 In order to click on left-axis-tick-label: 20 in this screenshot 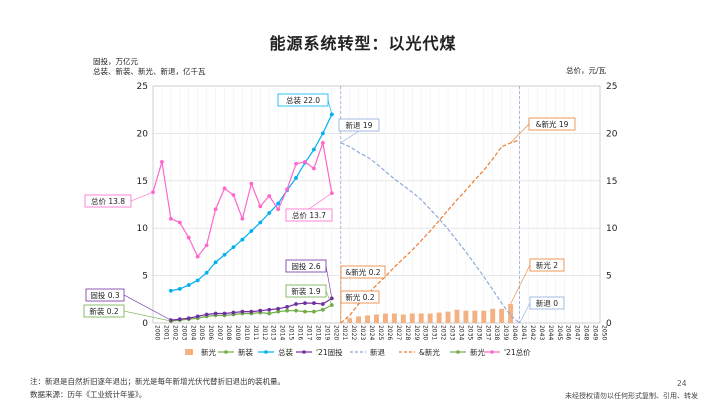, I will do `click(143, 134)`.